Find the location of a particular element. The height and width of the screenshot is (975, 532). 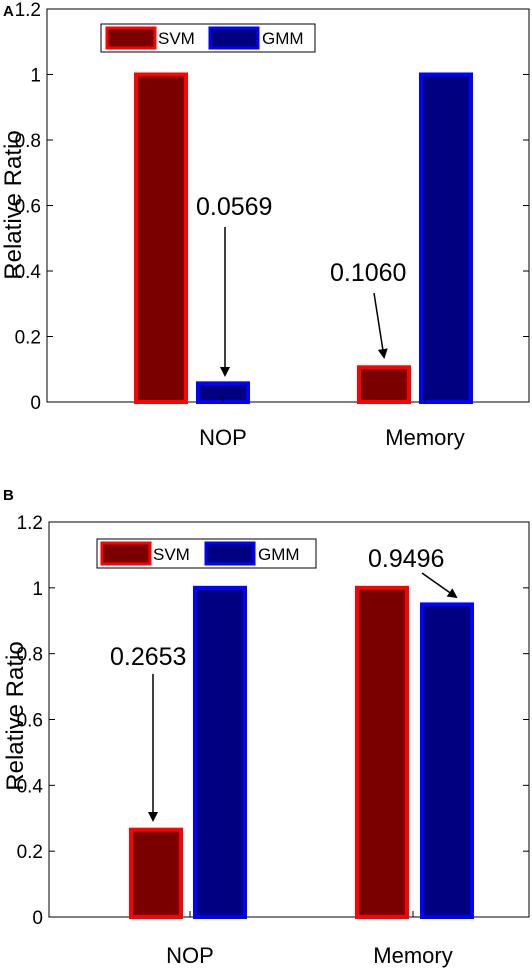

panel-label: A is located at coordinates (8, 11).